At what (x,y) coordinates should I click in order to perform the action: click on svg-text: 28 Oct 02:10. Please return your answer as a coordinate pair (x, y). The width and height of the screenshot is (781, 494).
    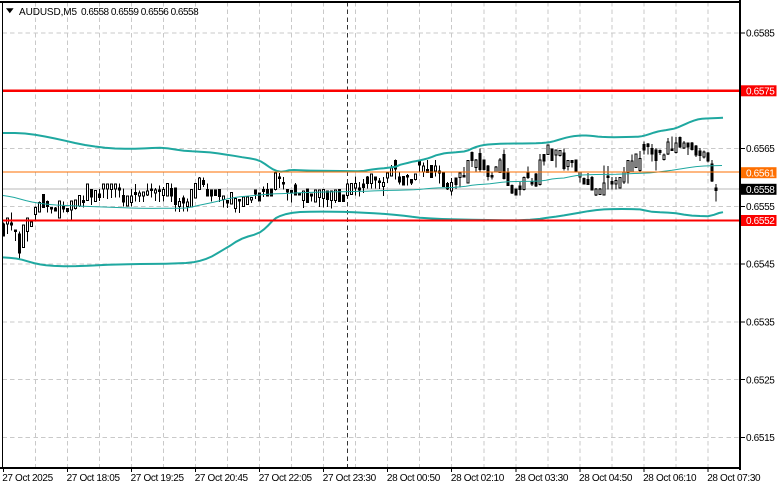
    Looking at the image, I should click on (478, 478).